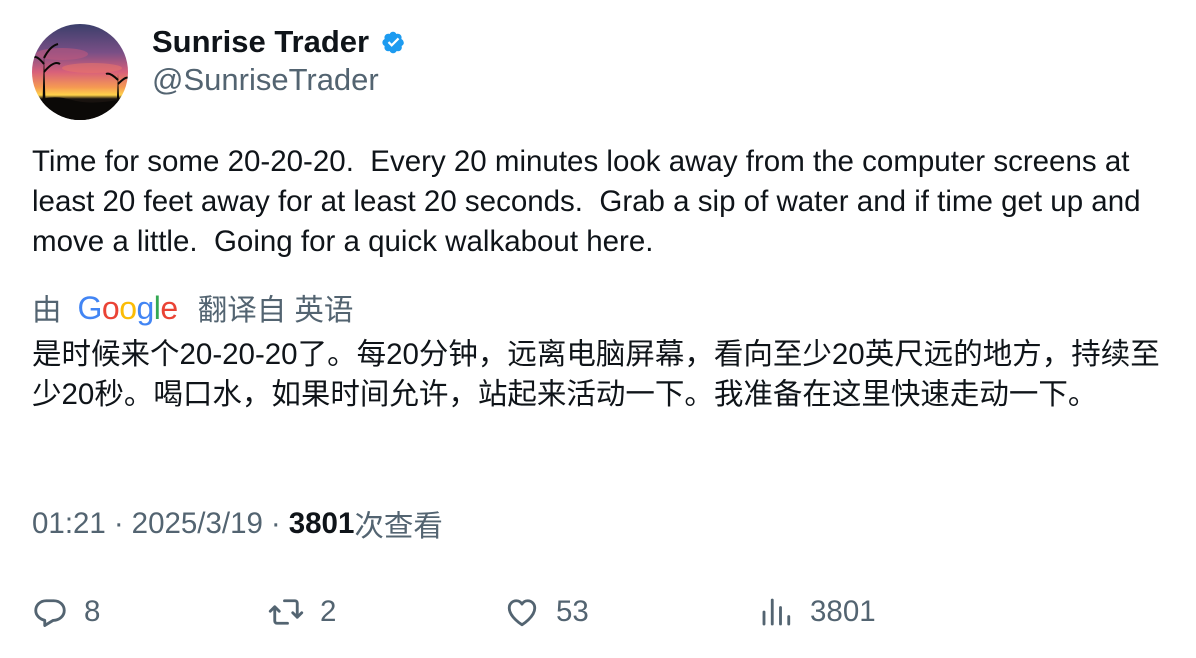  I want to click on author-name-row: Sunrise Trader, so click(280, 42).